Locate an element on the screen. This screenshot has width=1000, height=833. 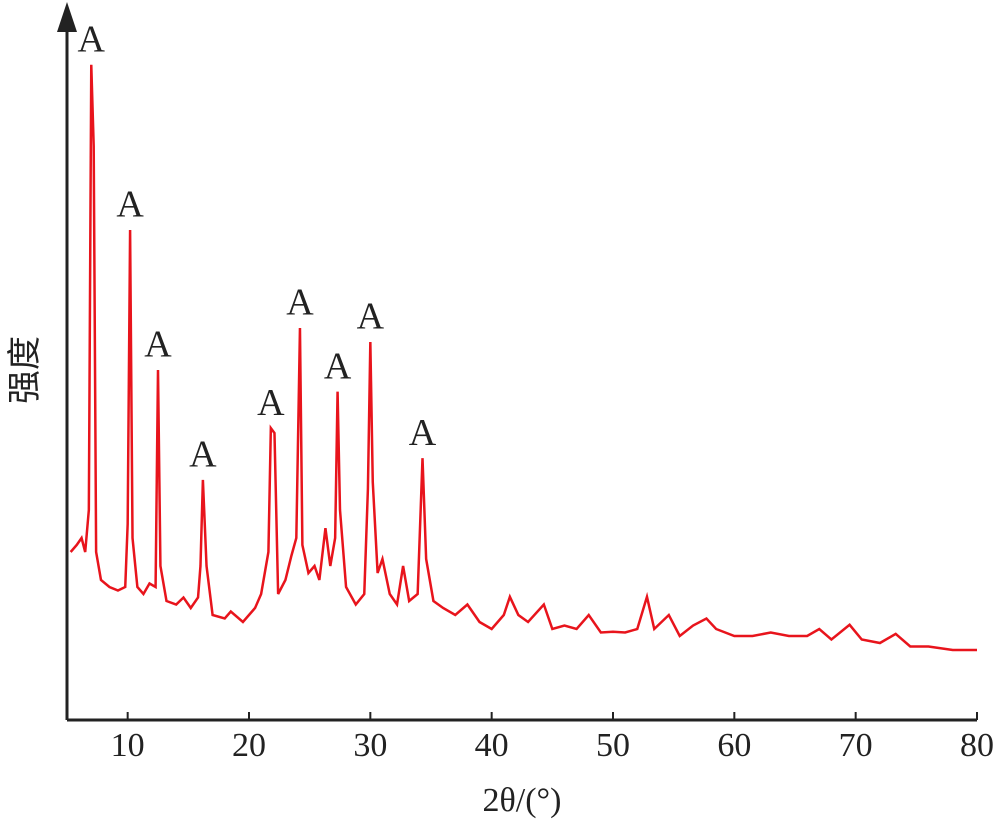
x-tick-label: 80 is located at coordinates (977, 745).